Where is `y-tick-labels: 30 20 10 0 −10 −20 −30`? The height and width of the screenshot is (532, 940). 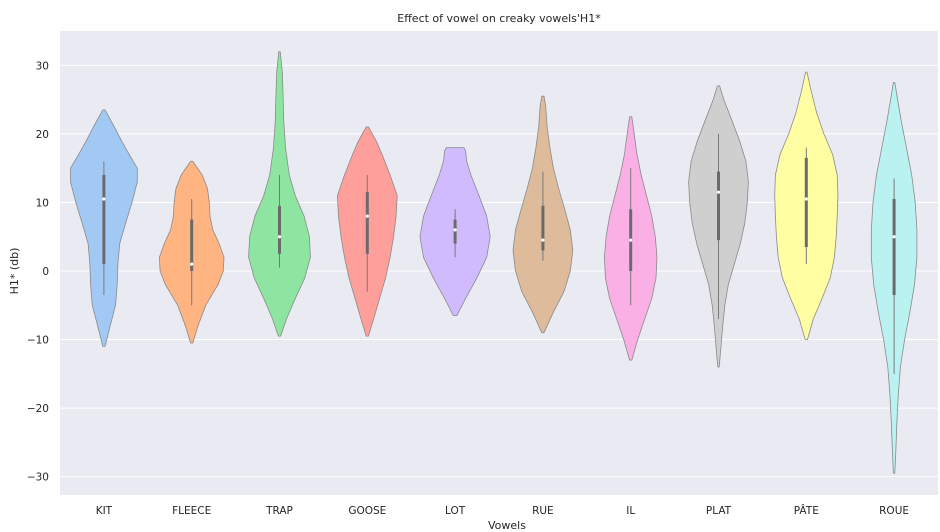
y-tick-labels: 30 20 10 0 −10 −20 −30 is located at coordinates (38, 271).